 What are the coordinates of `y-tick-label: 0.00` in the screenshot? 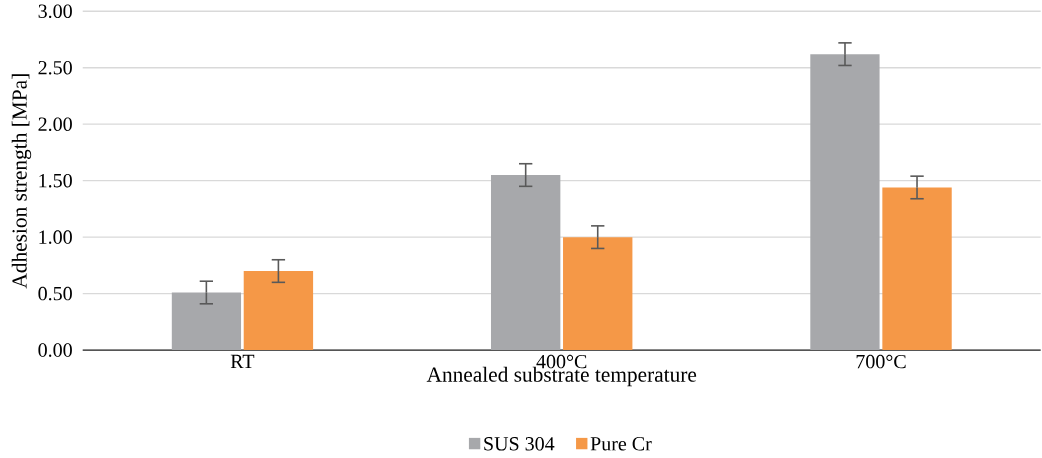 It's located at (55, 350).